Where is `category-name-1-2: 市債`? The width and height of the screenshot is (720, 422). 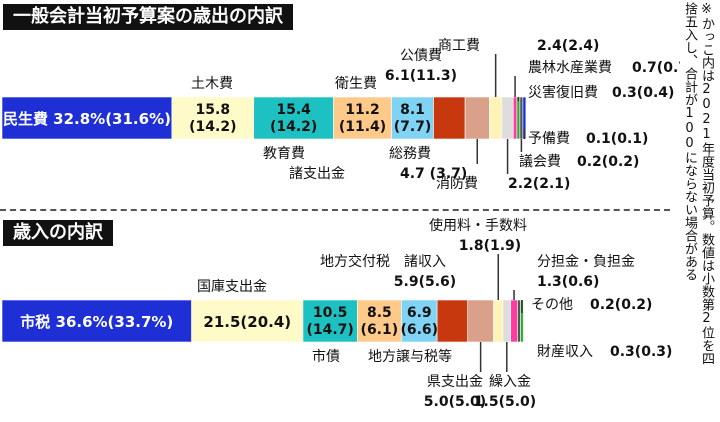 category-name-1-2: 市債 is located at coordinates (326, 356).